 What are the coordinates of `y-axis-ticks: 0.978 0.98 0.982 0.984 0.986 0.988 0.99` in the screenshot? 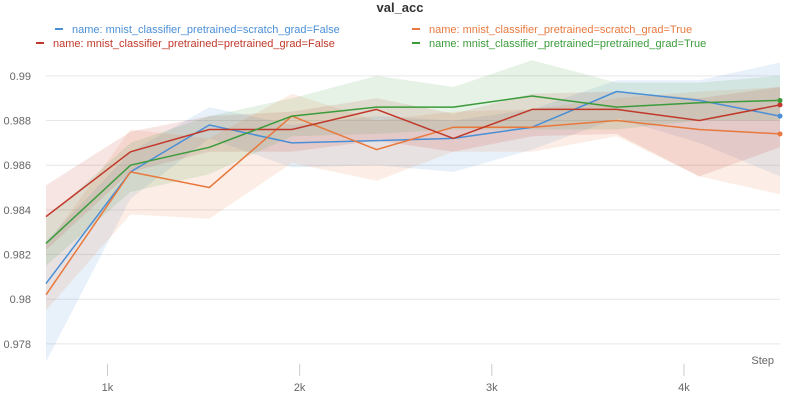 It's located at (17, 211).